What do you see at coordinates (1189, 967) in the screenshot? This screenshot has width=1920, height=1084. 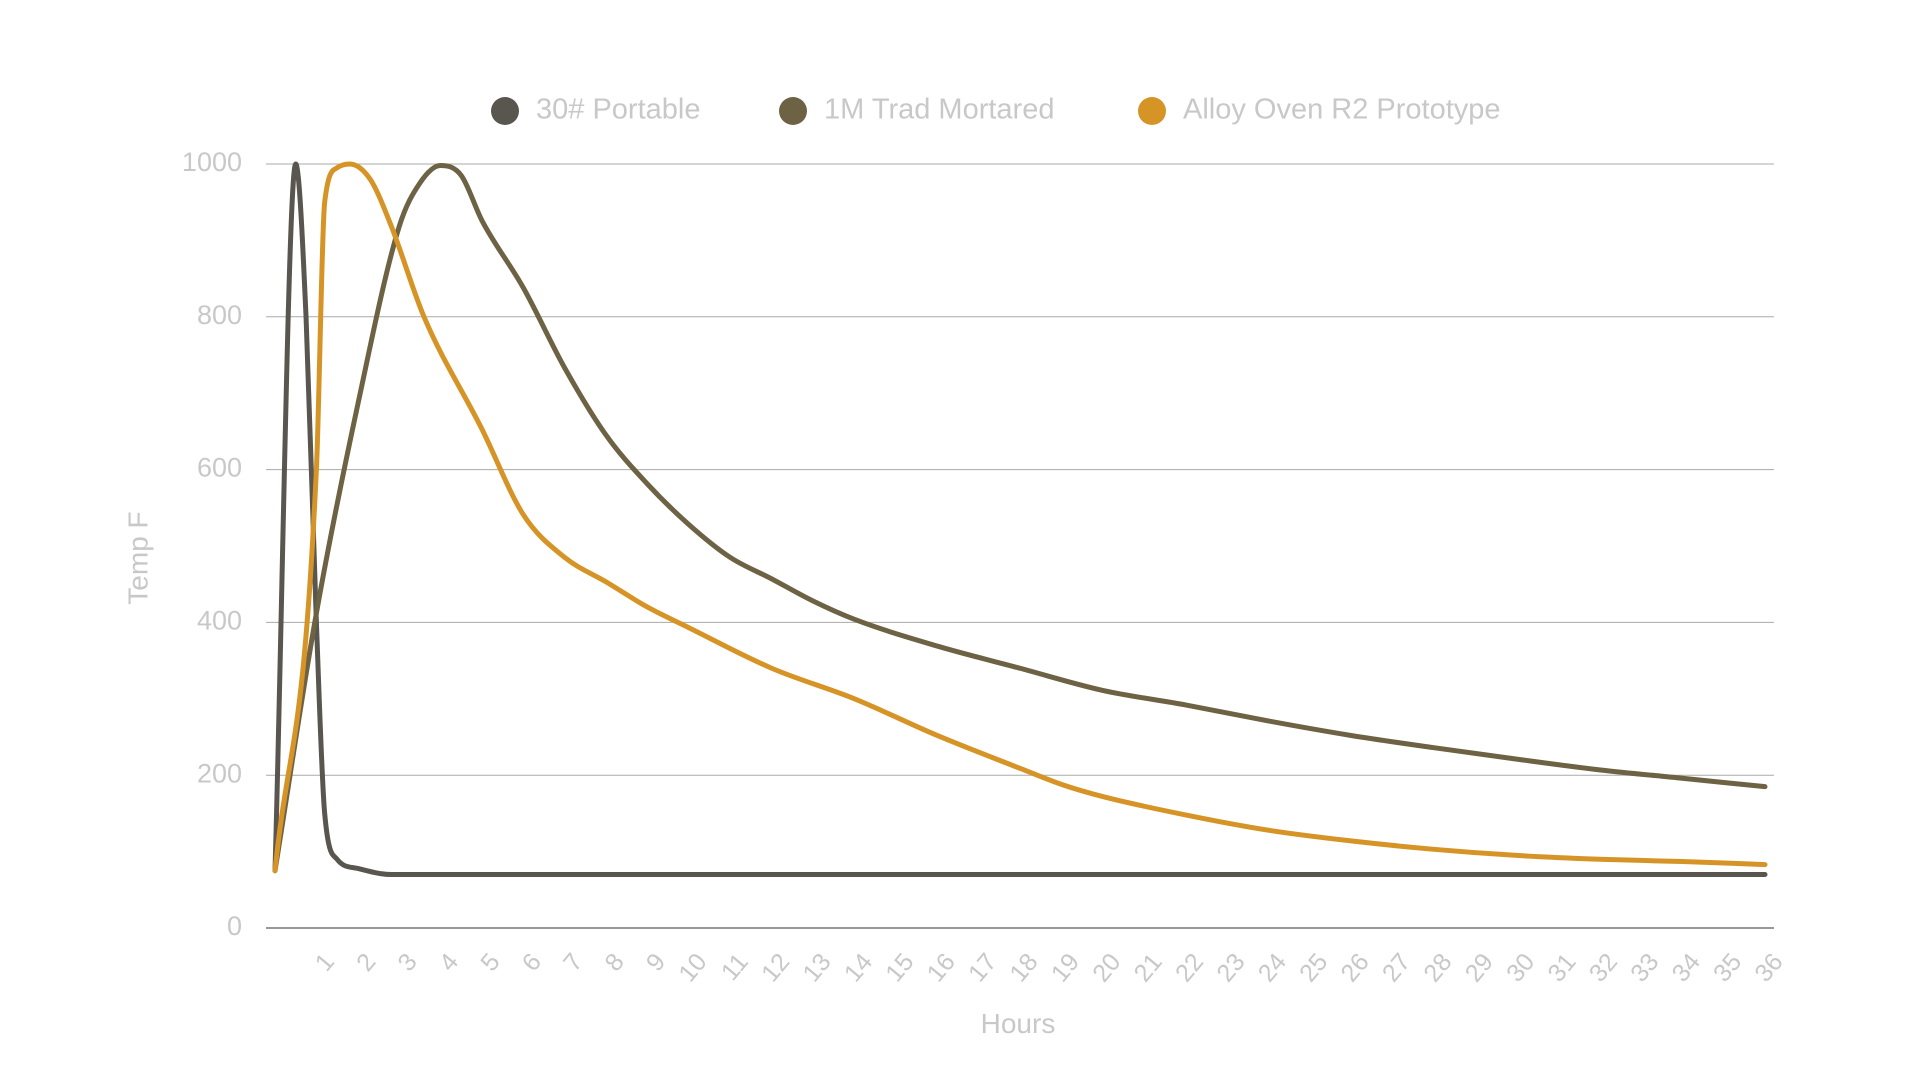 I see `x-tick-label: 22` at bounding box center [1189, 967].